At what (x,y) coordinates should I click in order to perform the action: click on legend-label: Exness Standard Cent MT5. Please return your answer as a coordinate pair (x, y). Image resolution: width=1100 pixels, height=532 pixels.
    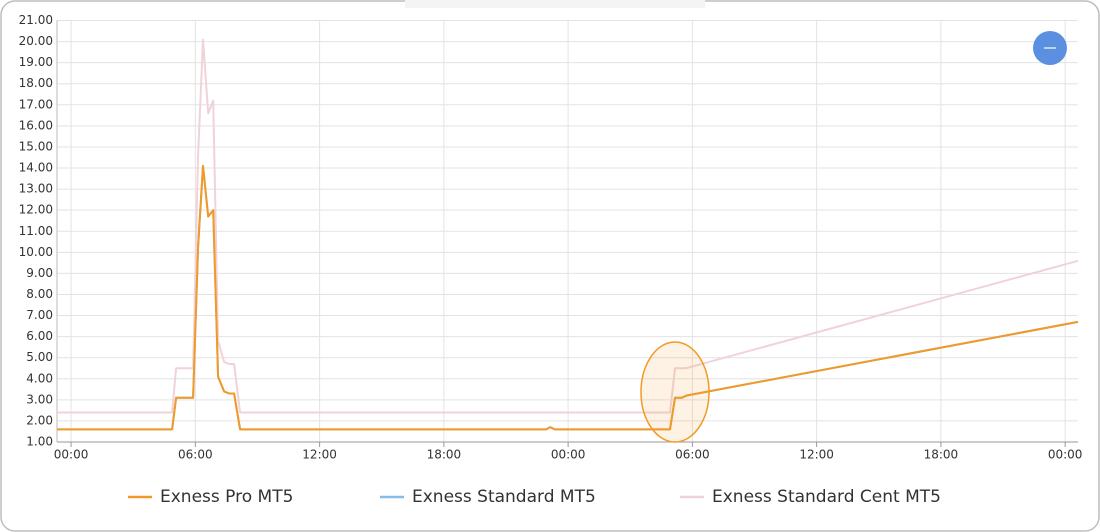
    Looking at the image, I should click on (826, 497).